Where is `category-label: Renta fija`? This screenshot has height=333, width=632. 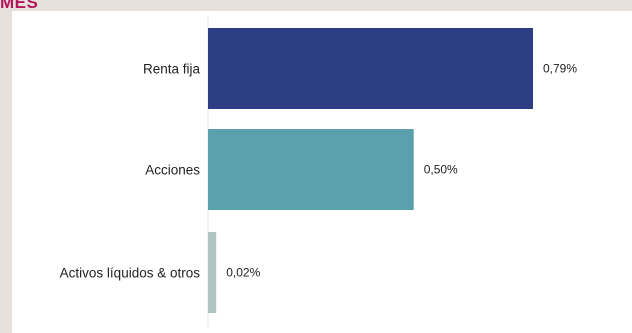
category-label: Renta fija is located at coordinates (172, 69).